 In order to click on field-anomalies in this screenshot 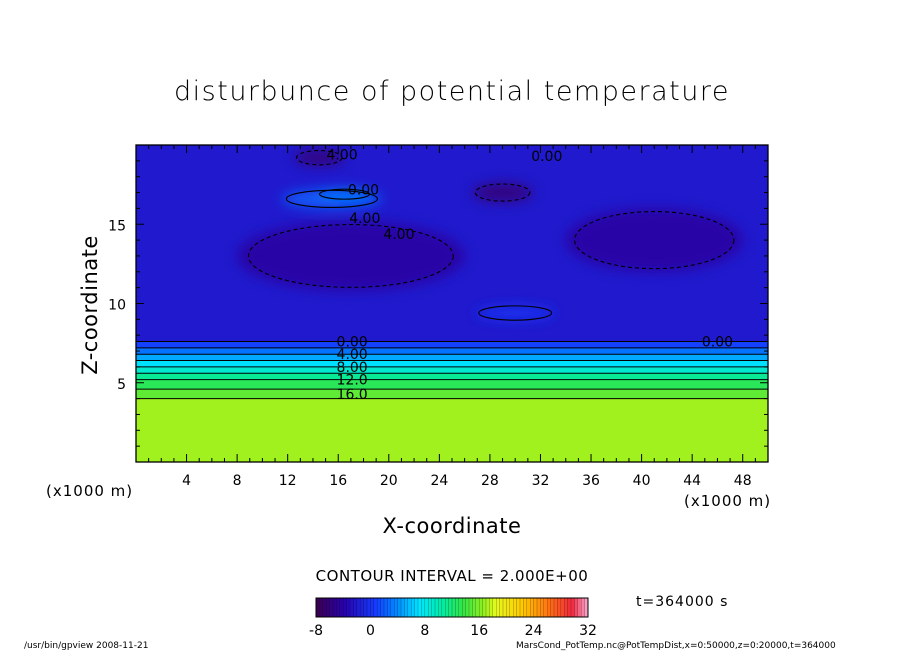, I will do `click(490, 235)`.